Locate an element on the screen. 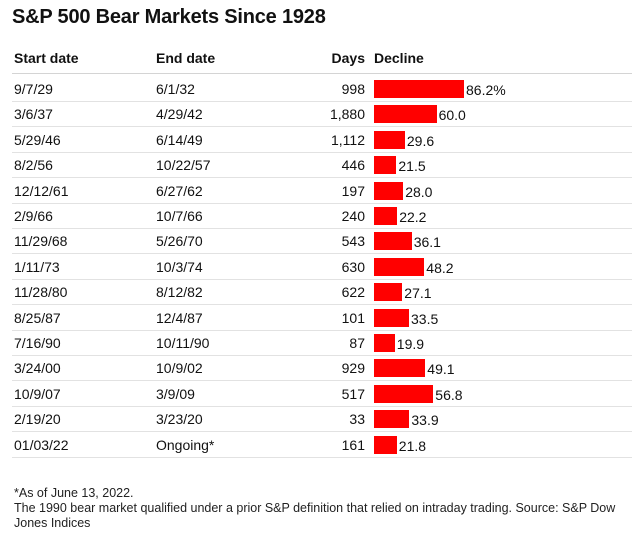 Image resolution: width=640 pixels, height=533 pixels. decline-value-label: 48.2 is located at coordinates (440, 267).